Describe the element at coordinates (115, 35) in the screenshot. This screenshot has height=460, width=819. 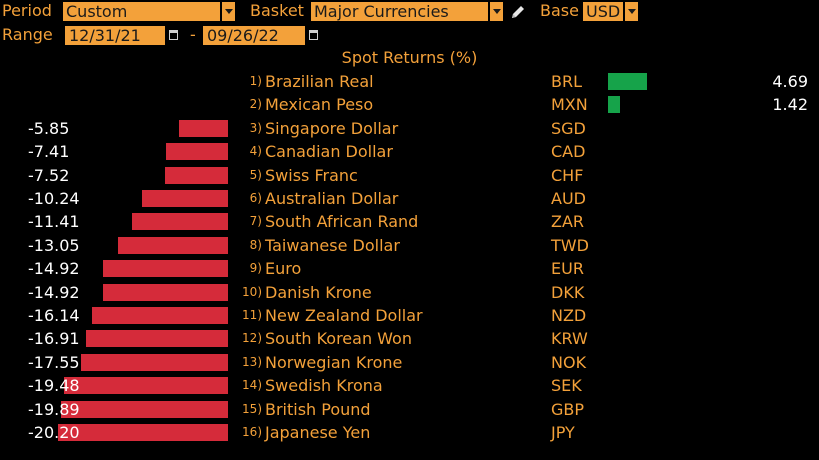
I see `range-start-field: 12/31/21` at that location.